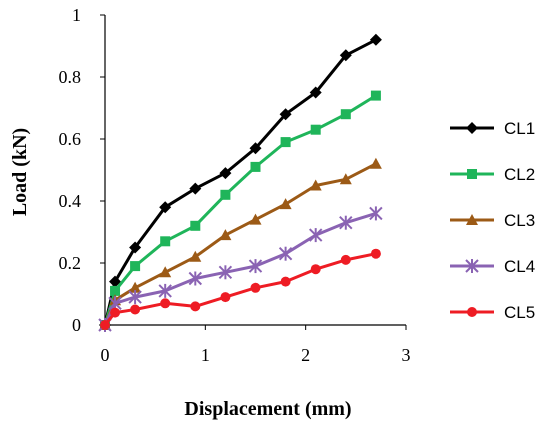 The width and height of the screenshot is (550, 425). Describe the element at coordinates (256, 345) in the screenshot. I see `x-ticks: 0 1 2 3` at that location.